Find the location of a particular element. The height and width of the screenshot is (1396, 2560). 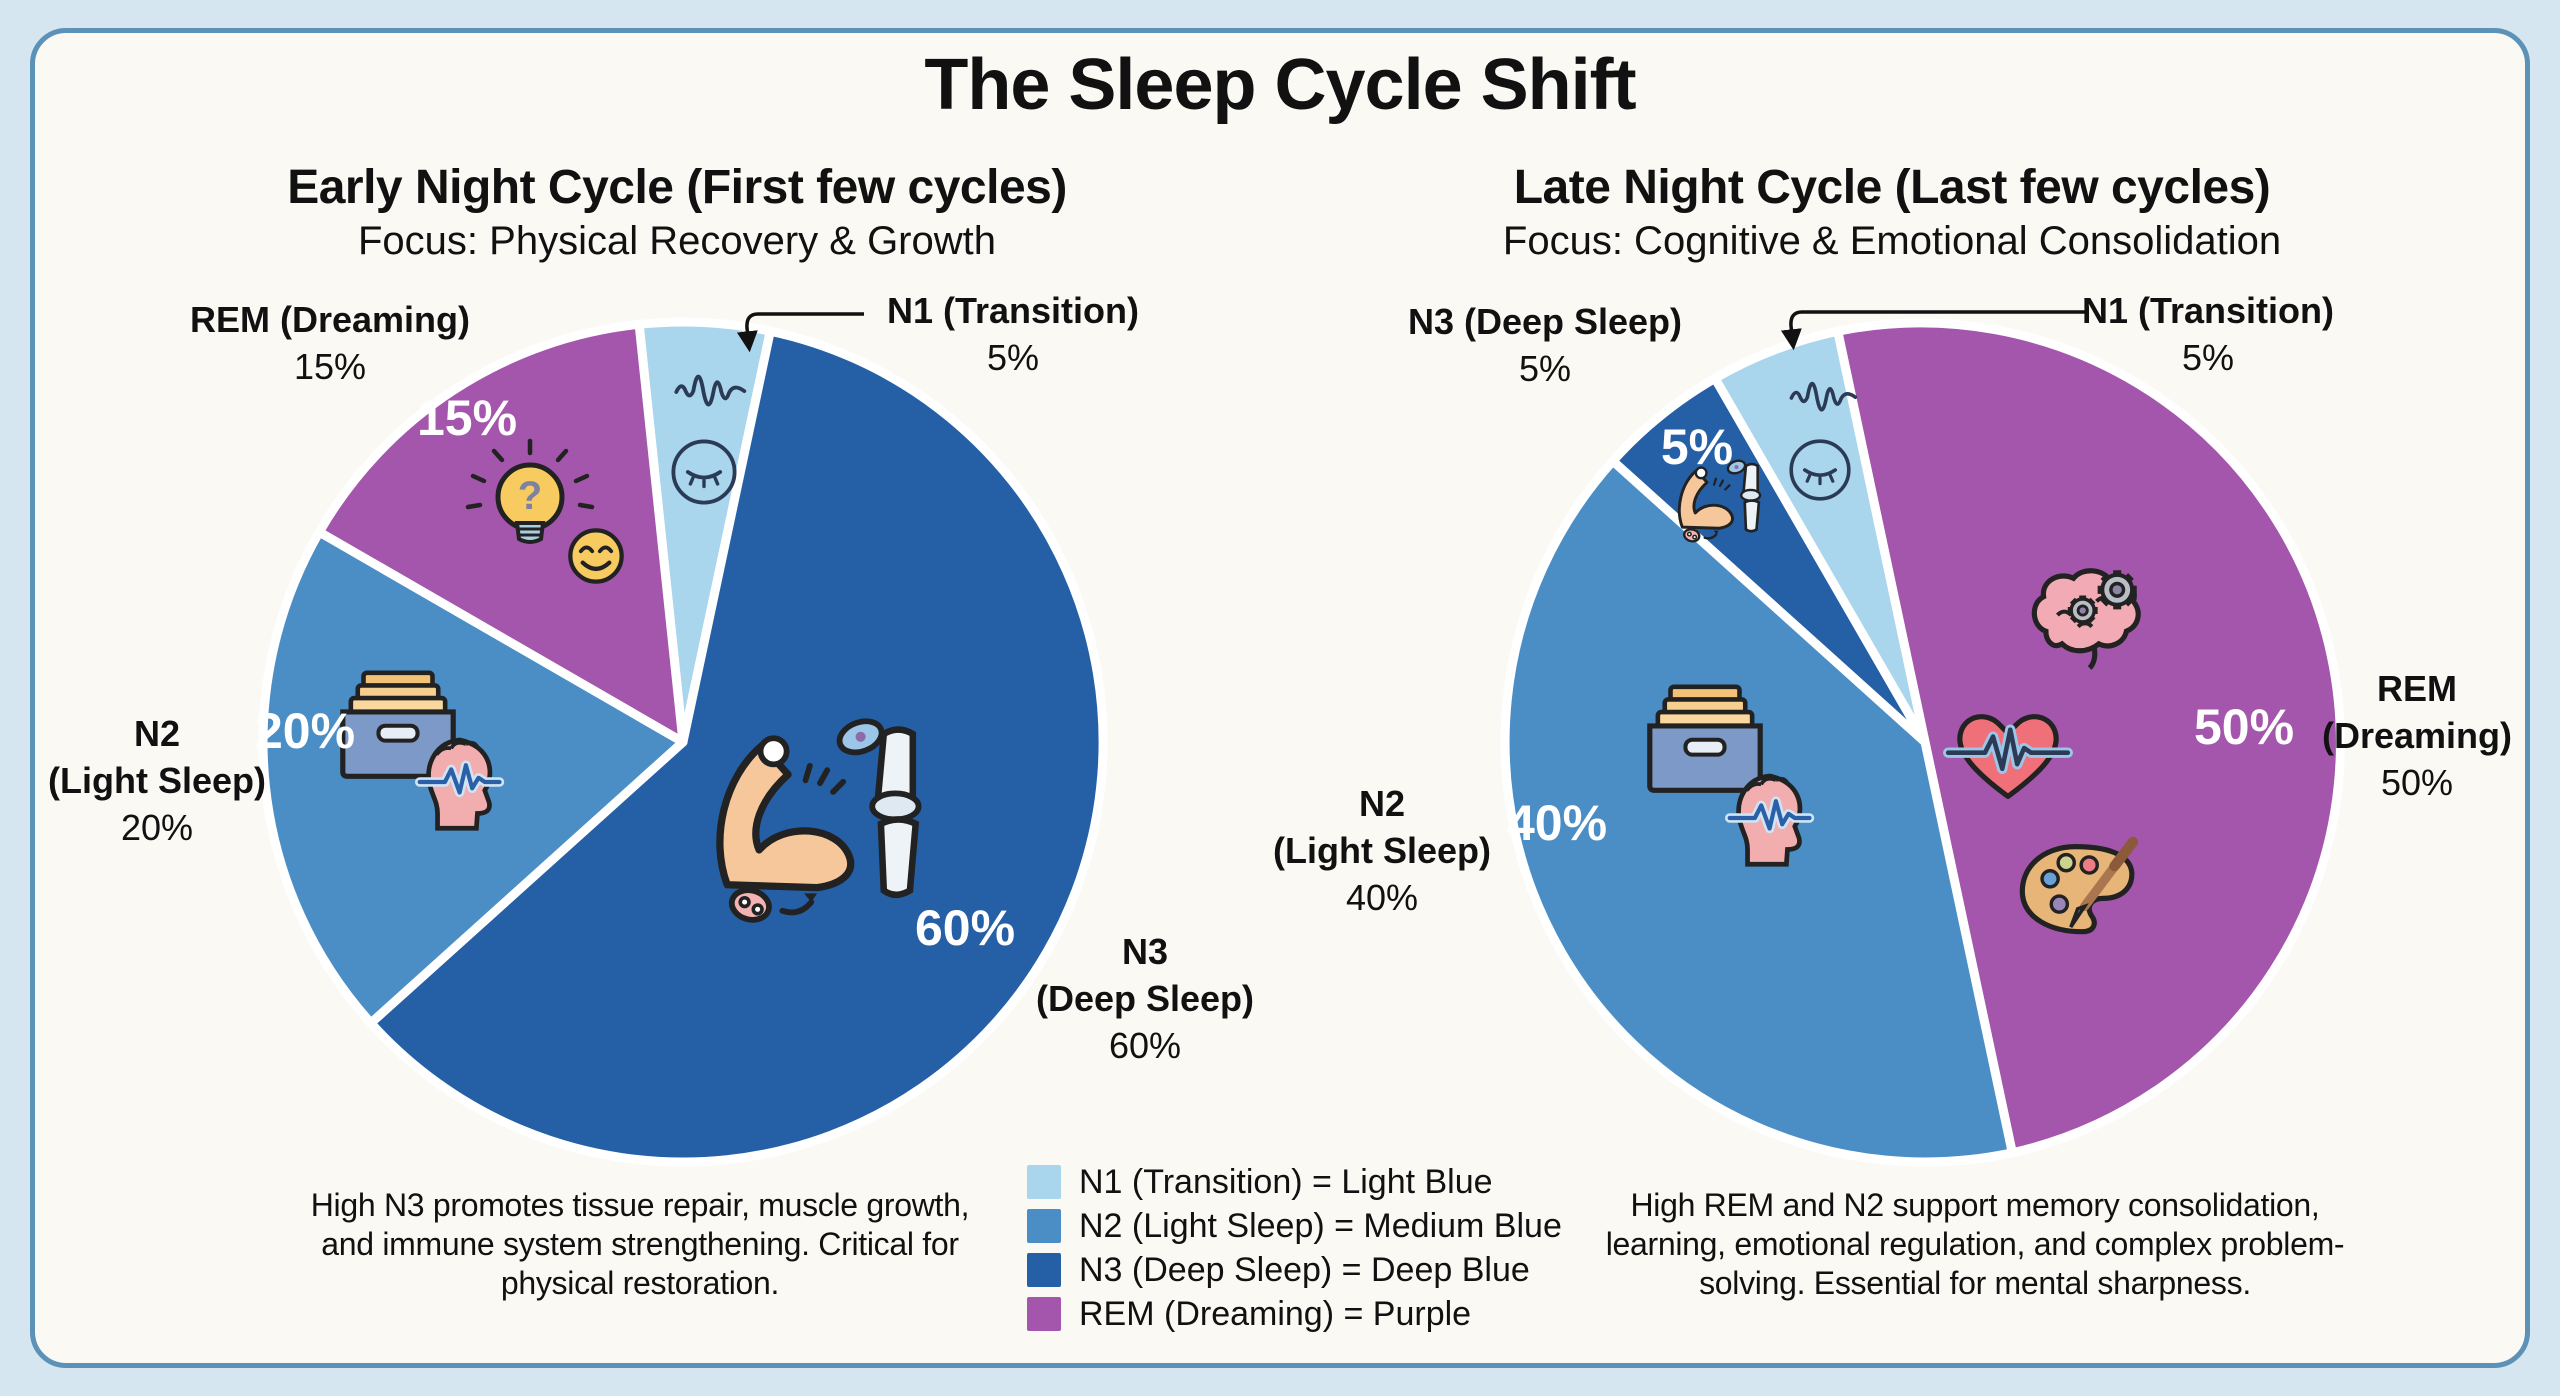

legend-swatch-n3 is located at coordinates (1044, 1270).